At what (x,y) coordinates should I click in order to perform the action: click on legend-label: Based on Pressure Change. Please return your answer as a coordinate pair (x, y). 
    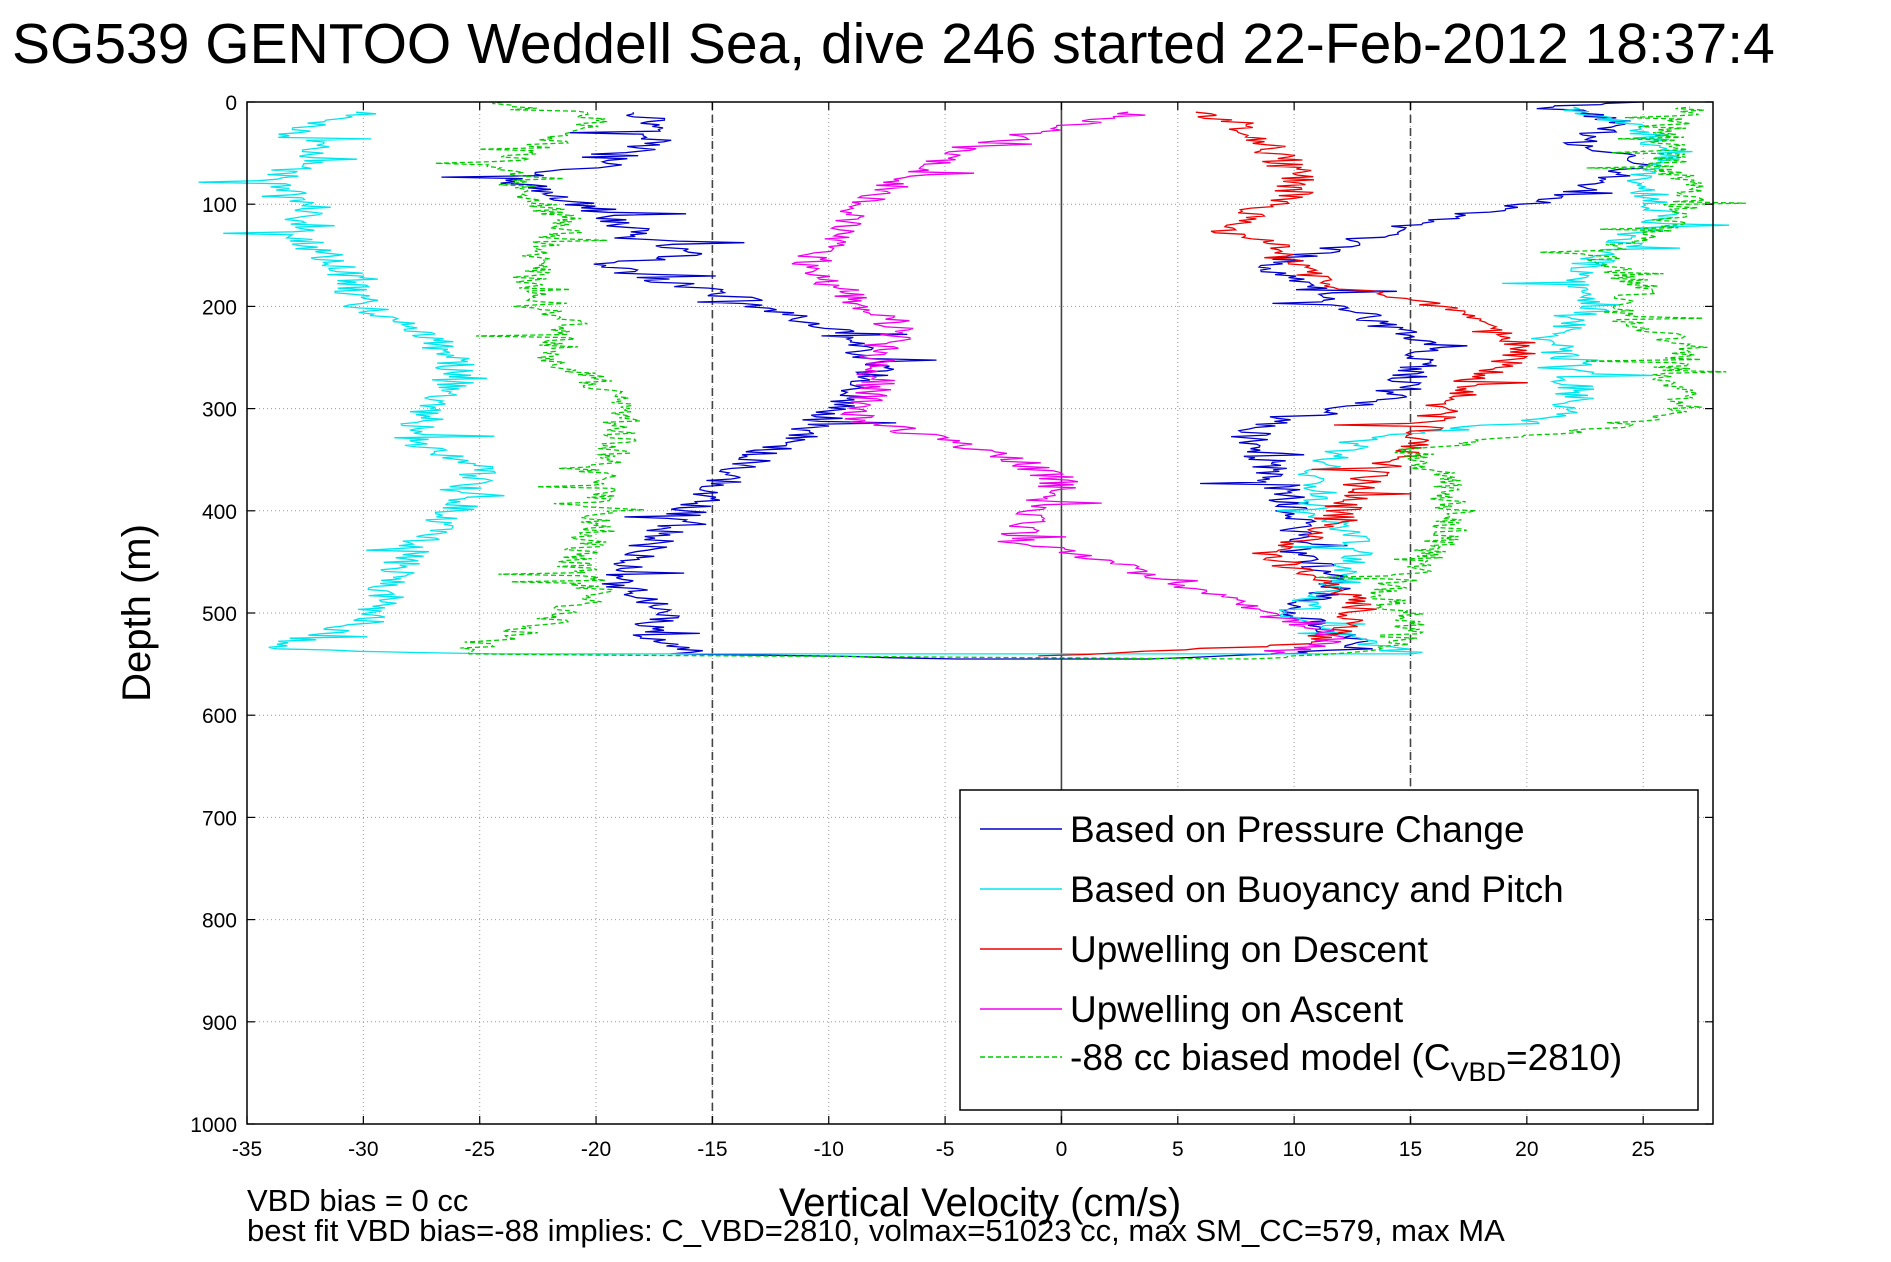
    Looking at the image, I should click on (1297, 829).